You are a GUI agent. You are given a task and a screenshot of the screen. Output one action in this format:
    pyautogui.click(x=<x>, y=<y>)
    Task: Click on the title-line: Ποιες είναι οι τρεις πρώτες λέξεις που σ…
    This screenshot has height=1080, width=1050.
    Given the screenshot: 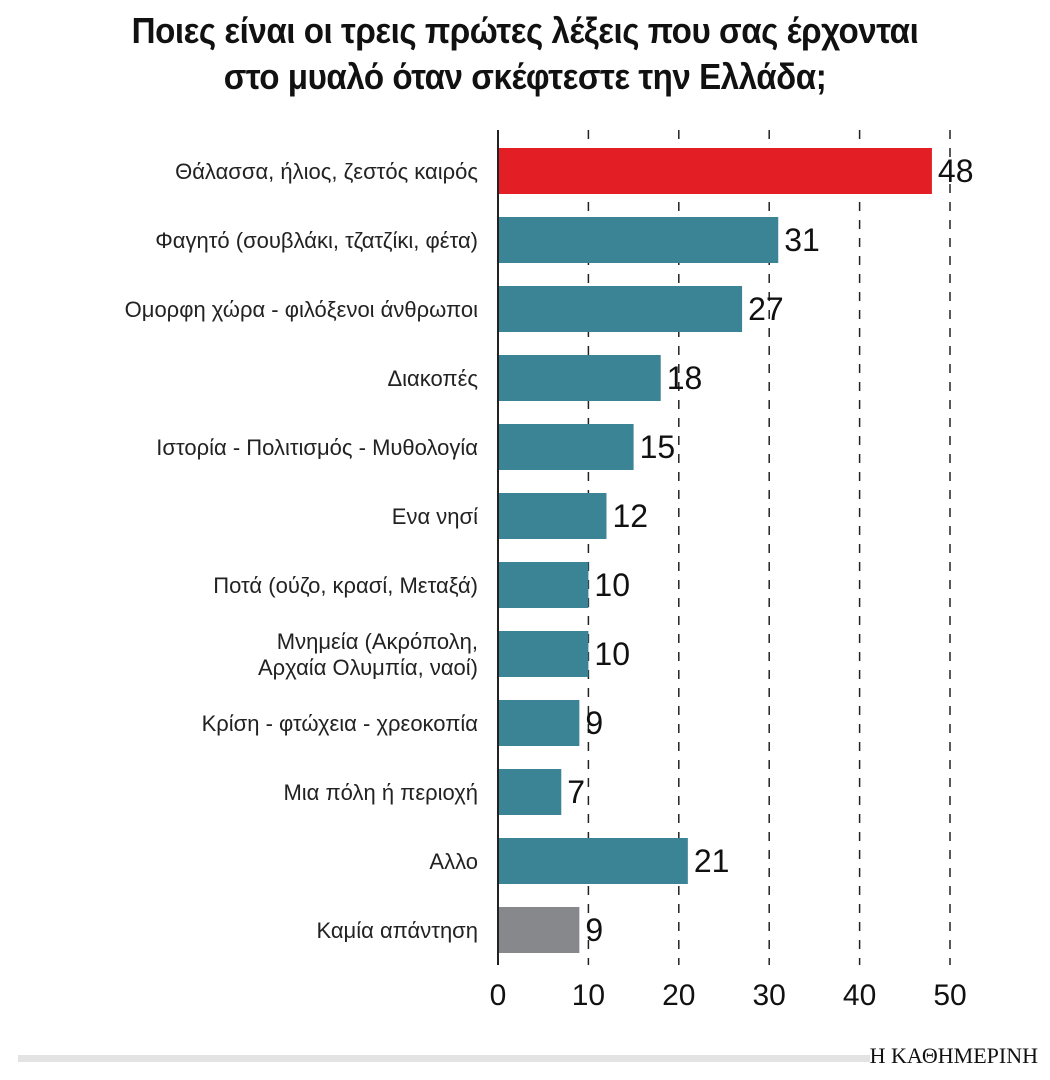 What is the action you would take?
    pyautogui.click(x=525, y=30)
    